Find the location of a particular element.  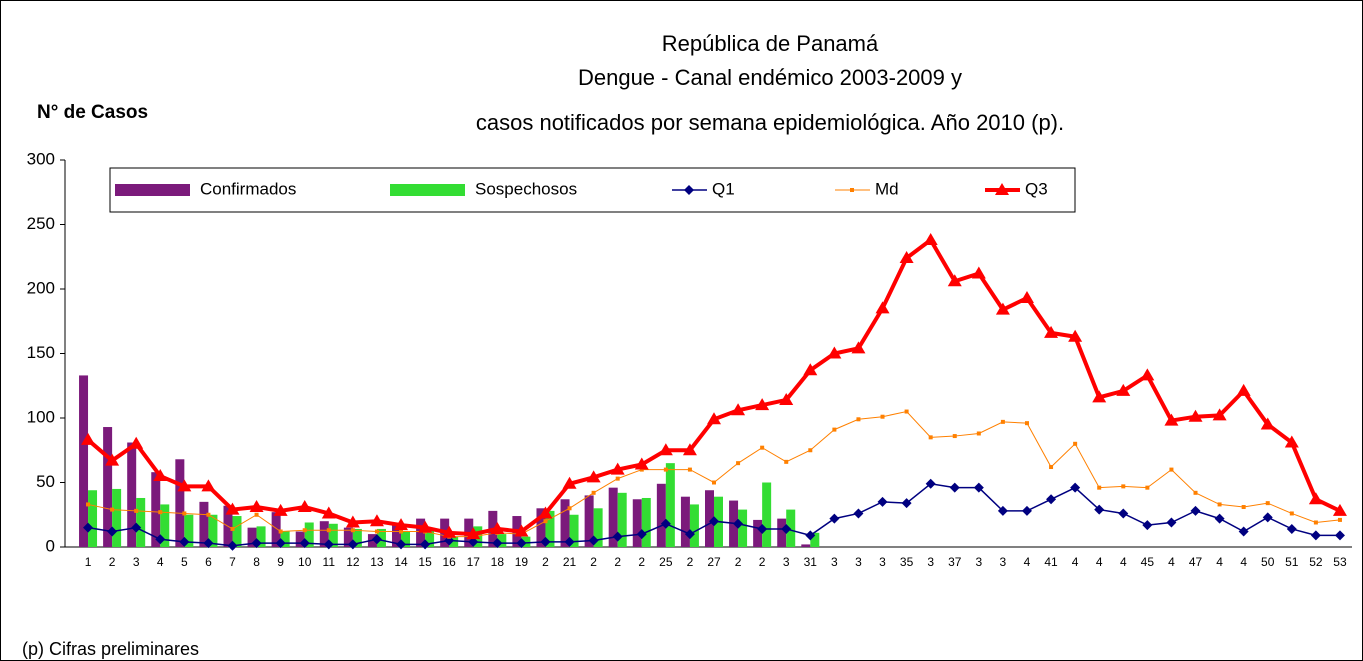

legend-label: Q1 is located at coordinates (723, 188).